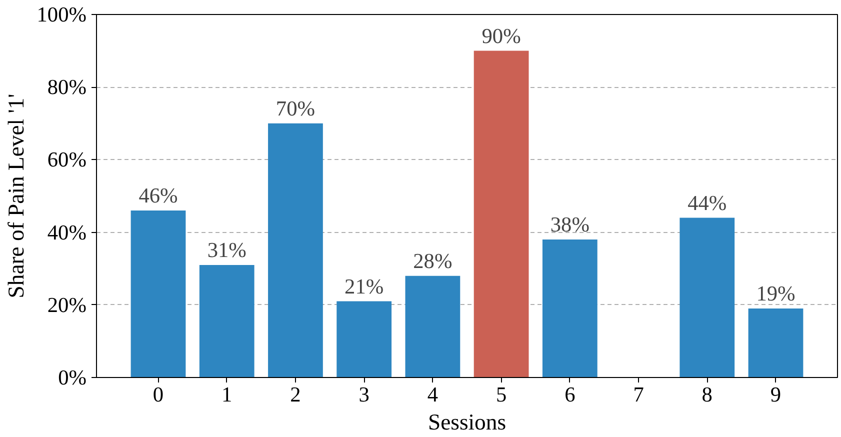  Describe the element at coordinates (364, 286) in the screenshot. I see `data-label: 21%` at that location.